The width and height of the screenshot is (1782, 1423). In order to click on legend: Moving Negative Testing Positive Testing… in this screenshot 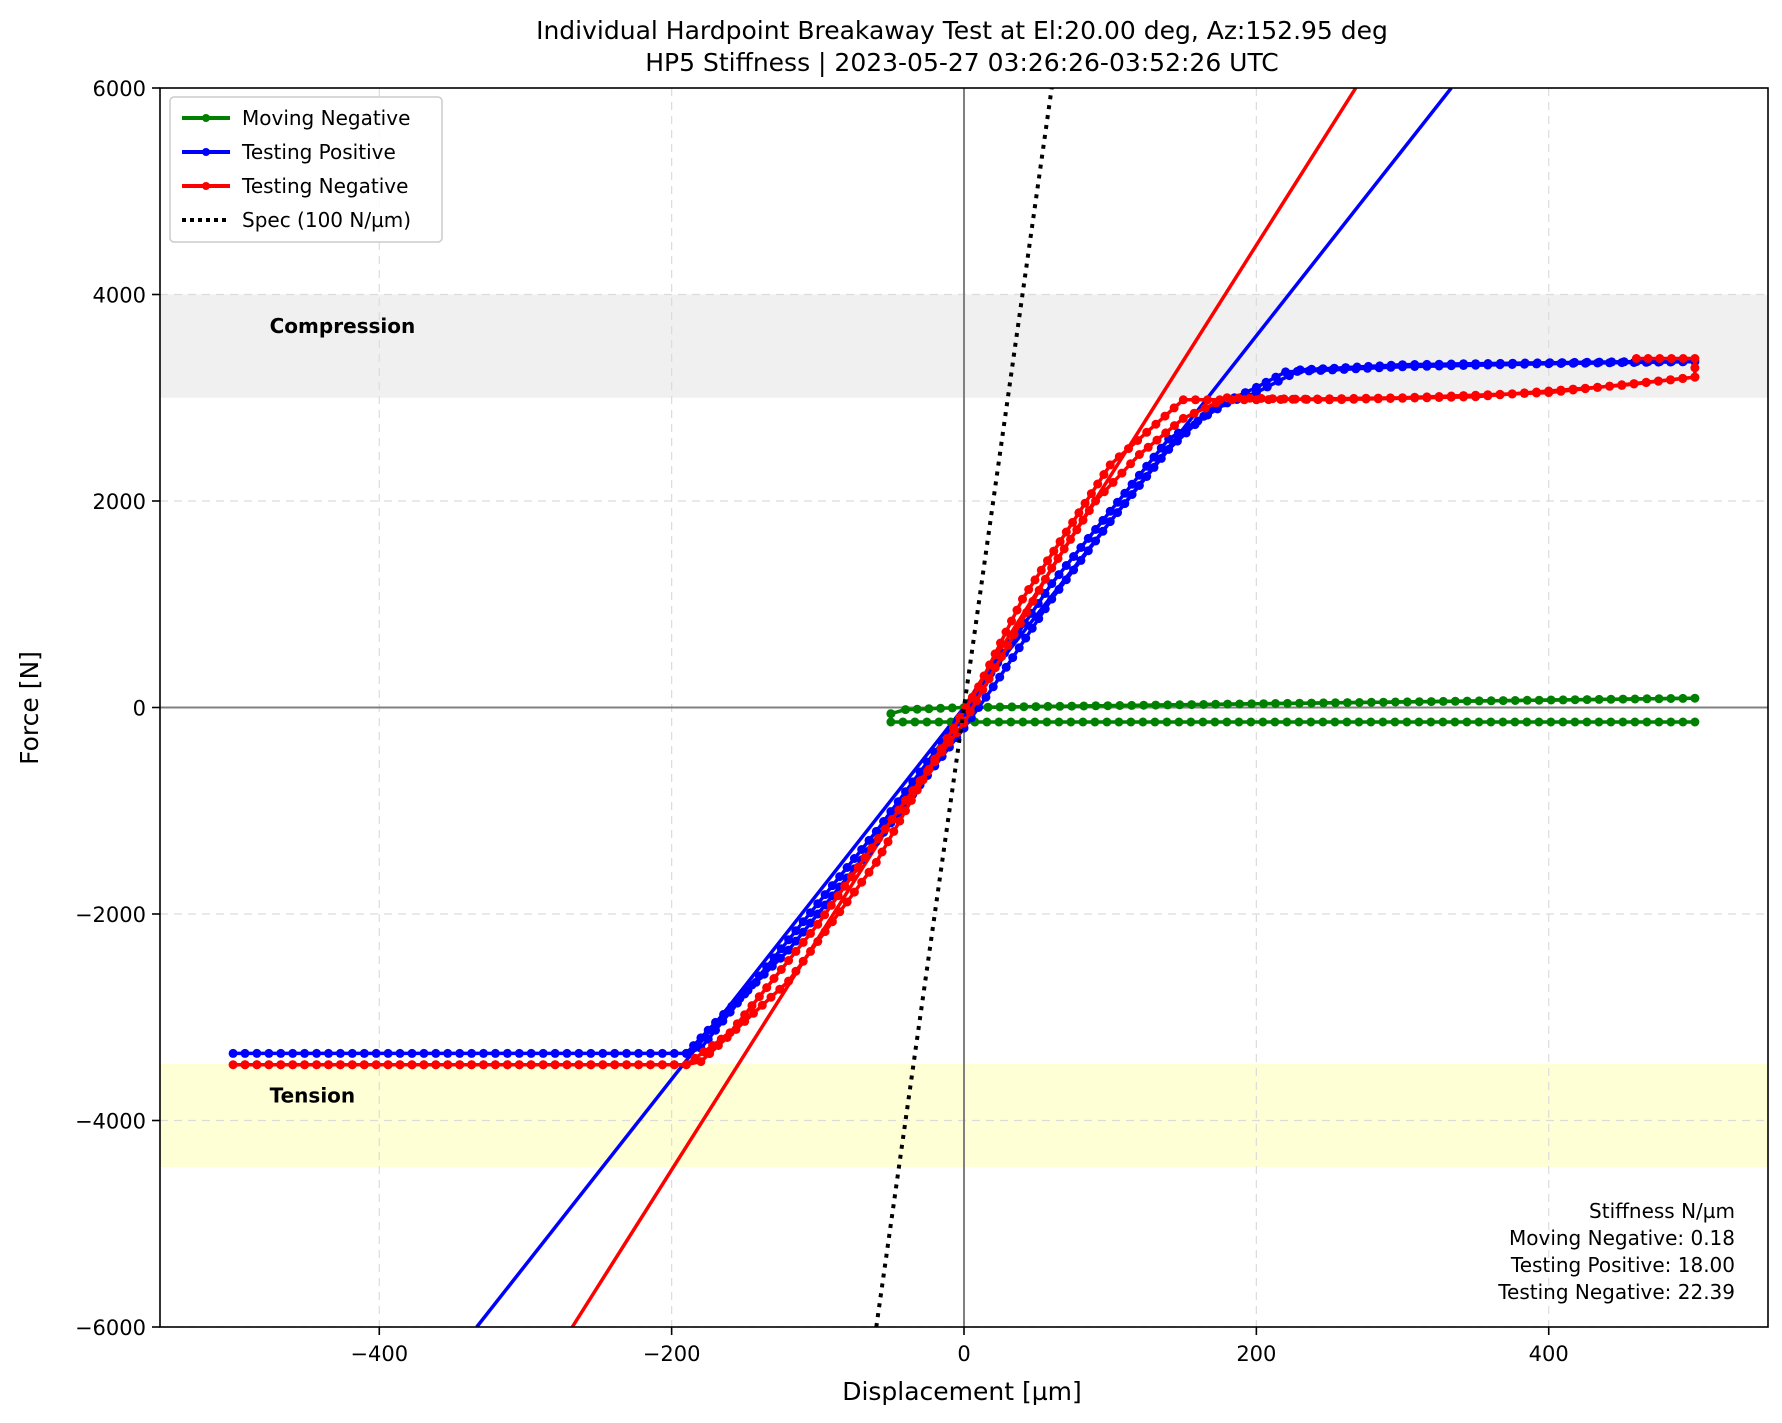, I will do `click(306, 169)`.